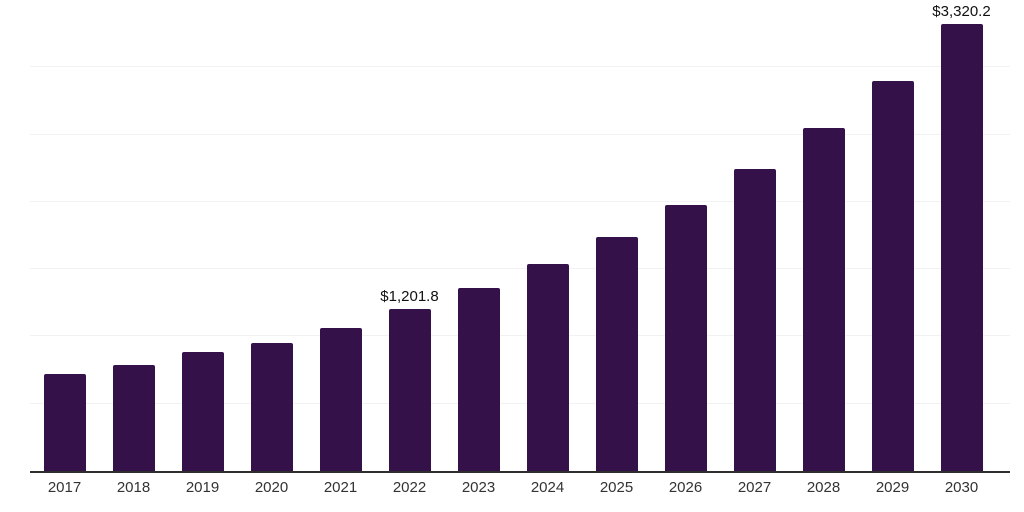 The height and width of the screenshot is (512, 1024). I want to click on bar-2020, so click(271, 407).